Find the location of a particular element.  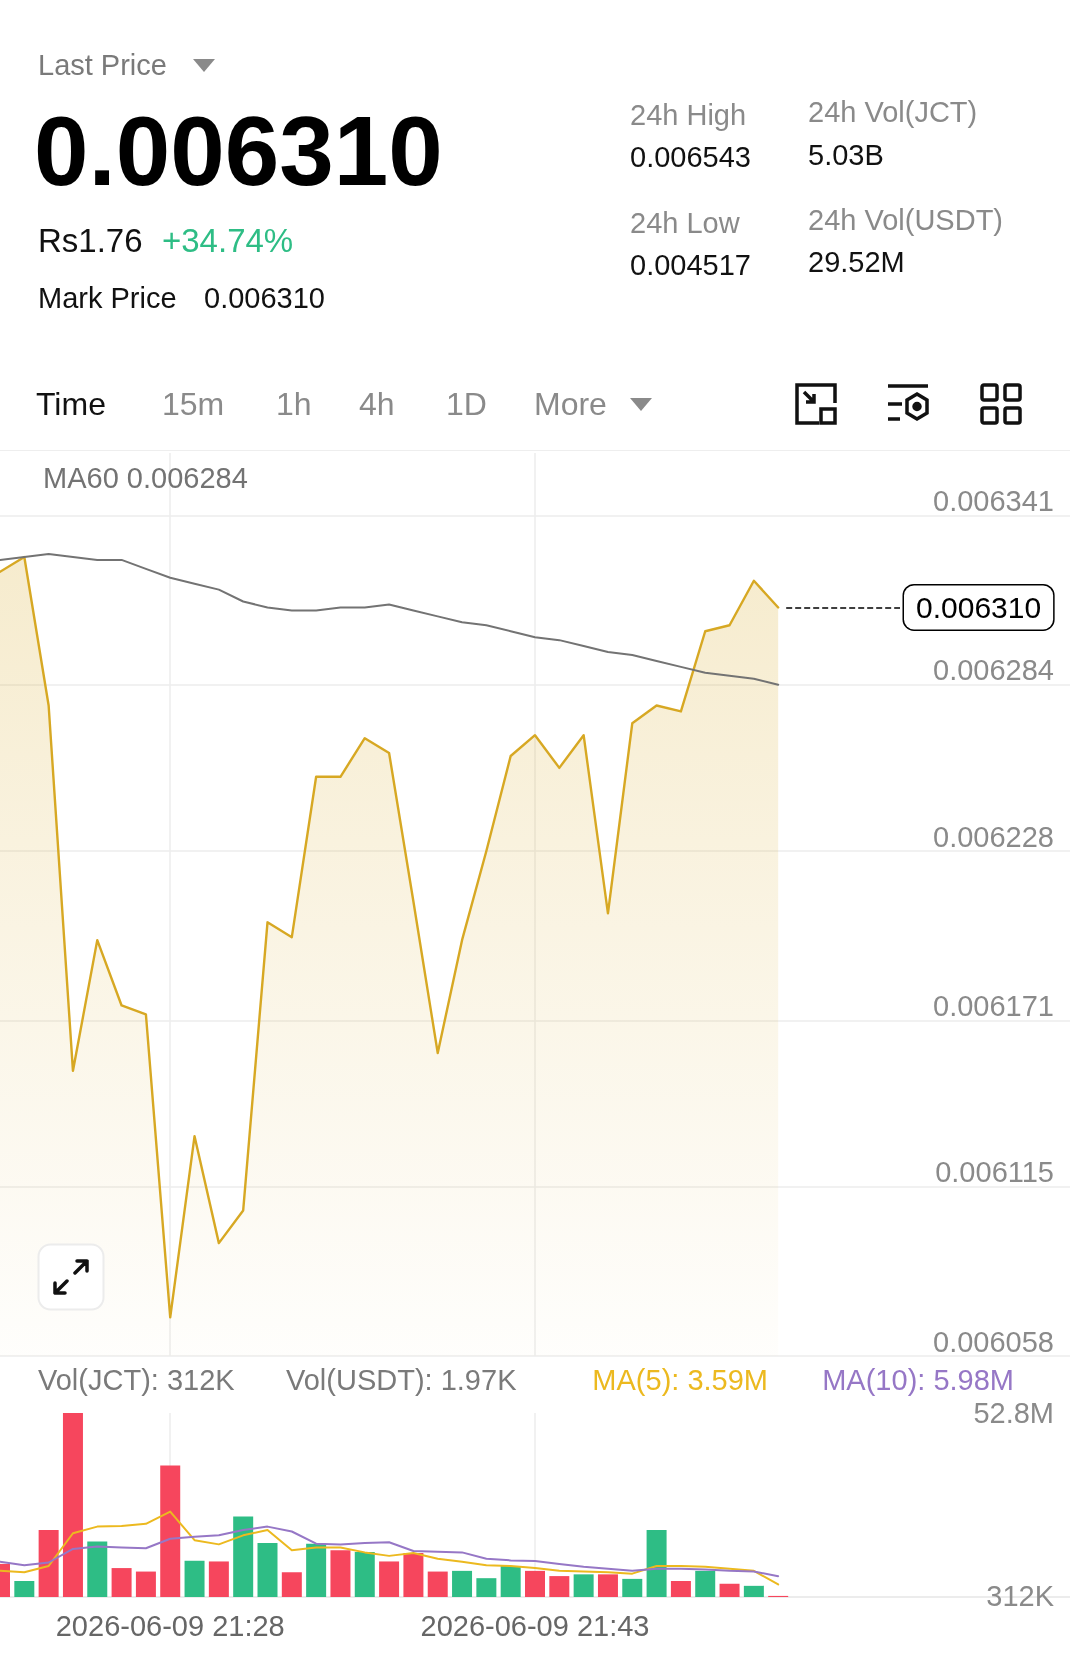

text: 4h is located at coordinates (377, 404).